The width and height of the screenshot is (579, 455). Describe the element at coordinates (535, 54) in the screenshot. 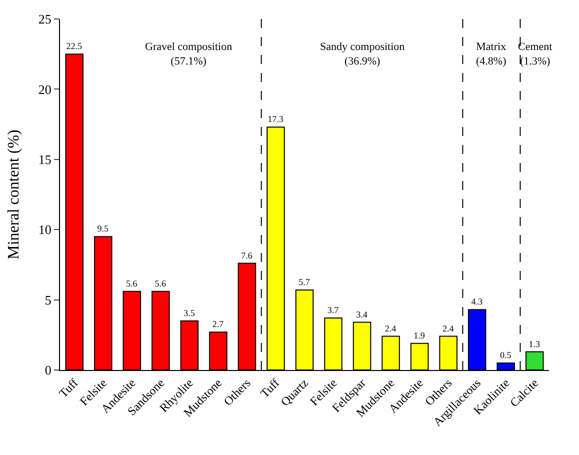

I see `annotation: Cement (1.3%)` at that location.